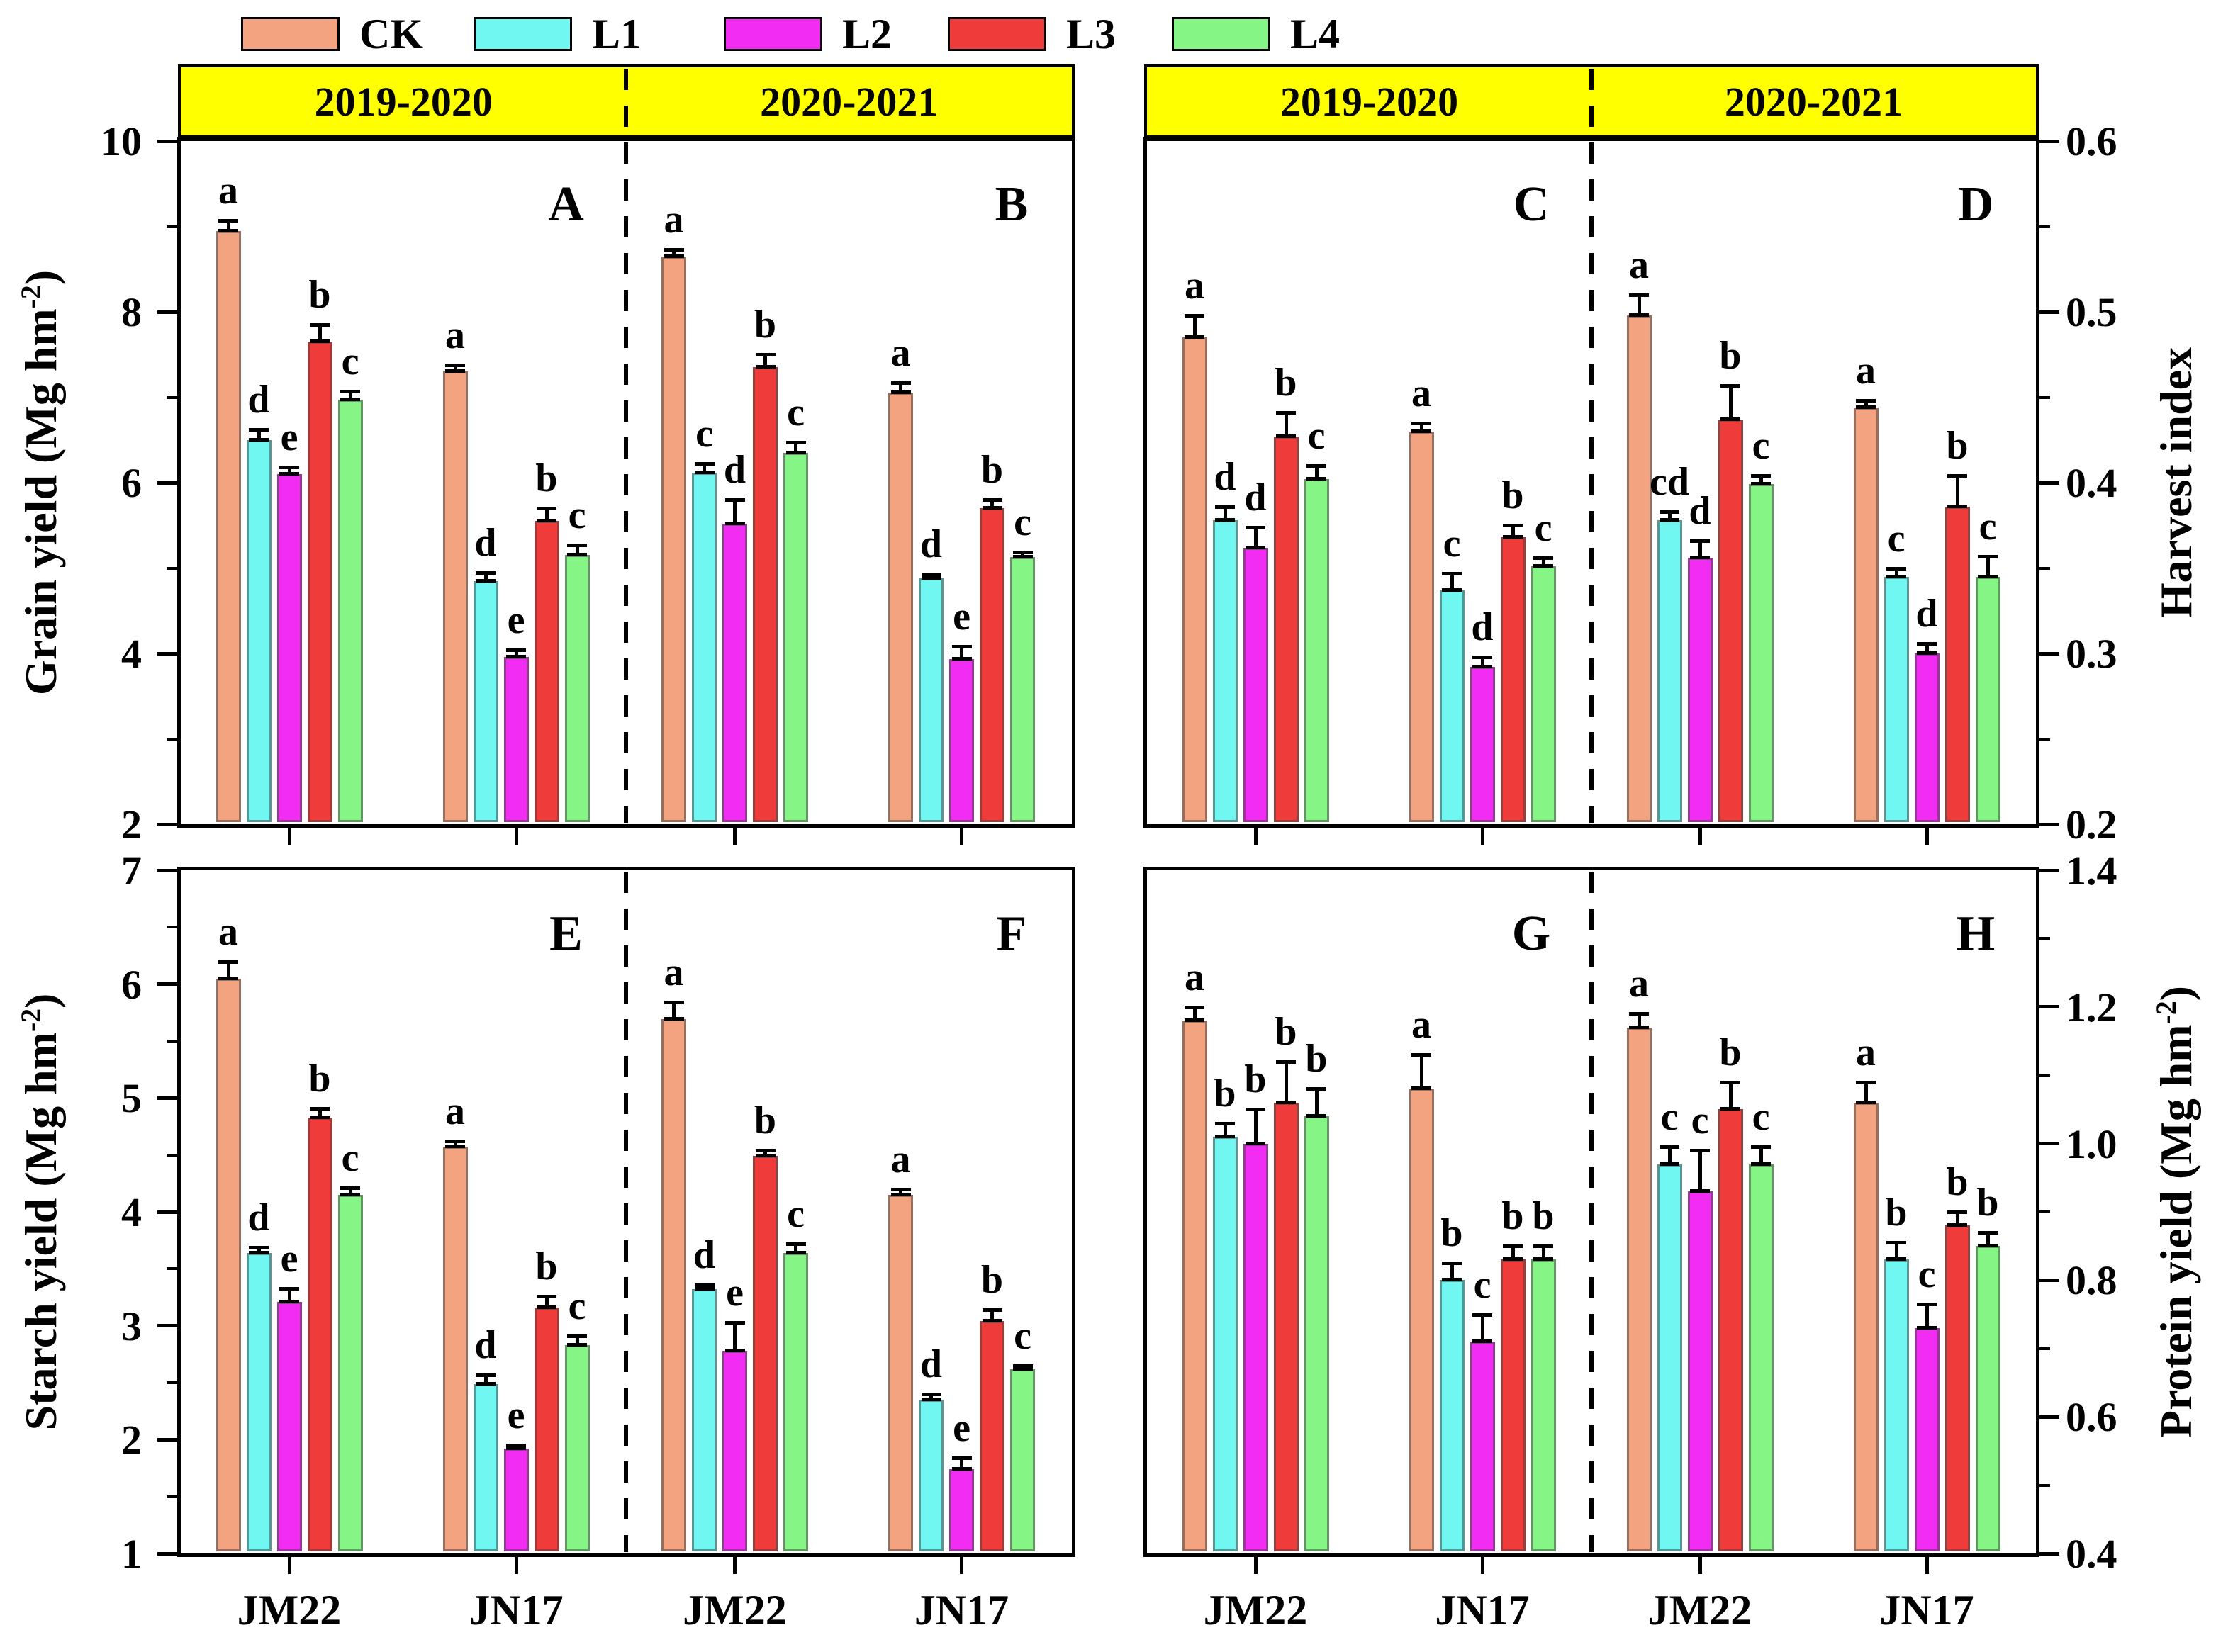 The width and height of the screenshot is (2233, 1652). I want to click on bar-B-JM22-CK, so click(673, 539).